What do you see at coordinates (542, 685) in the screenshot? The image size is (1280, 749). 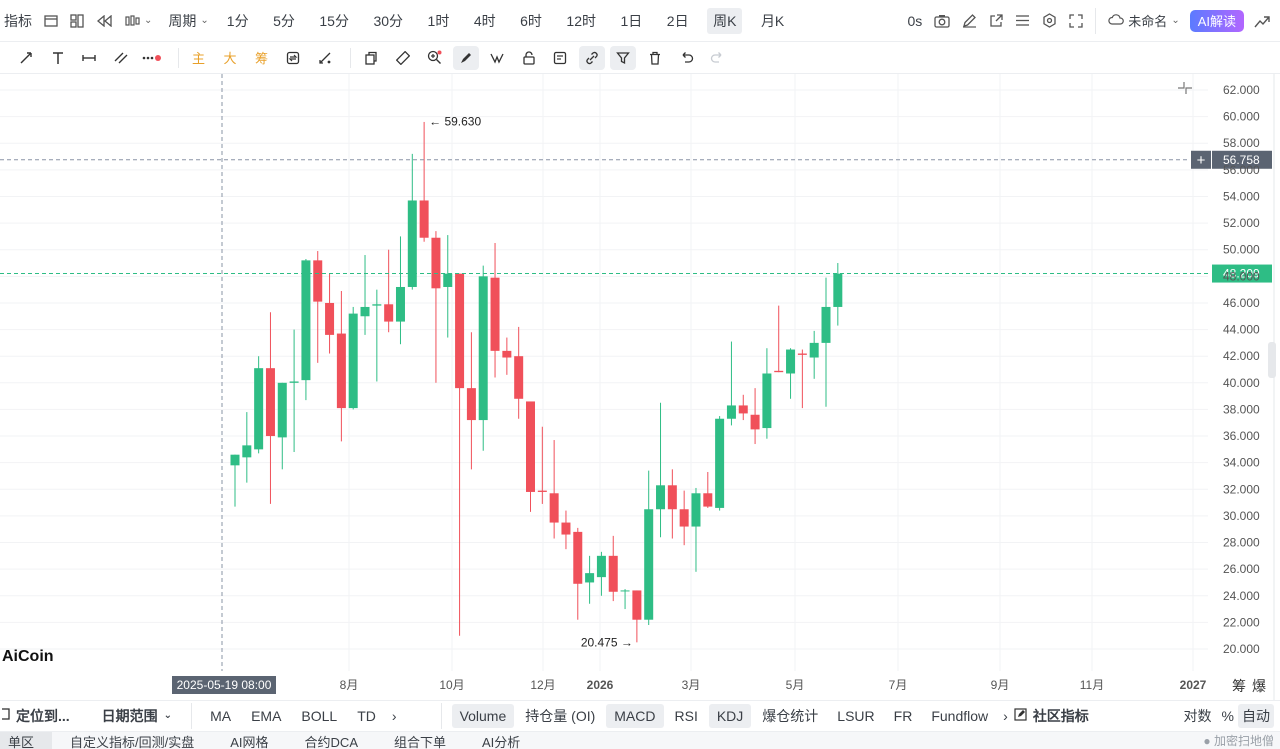 I see `x-tick-label: 12月` at bounding box center [542, 685].